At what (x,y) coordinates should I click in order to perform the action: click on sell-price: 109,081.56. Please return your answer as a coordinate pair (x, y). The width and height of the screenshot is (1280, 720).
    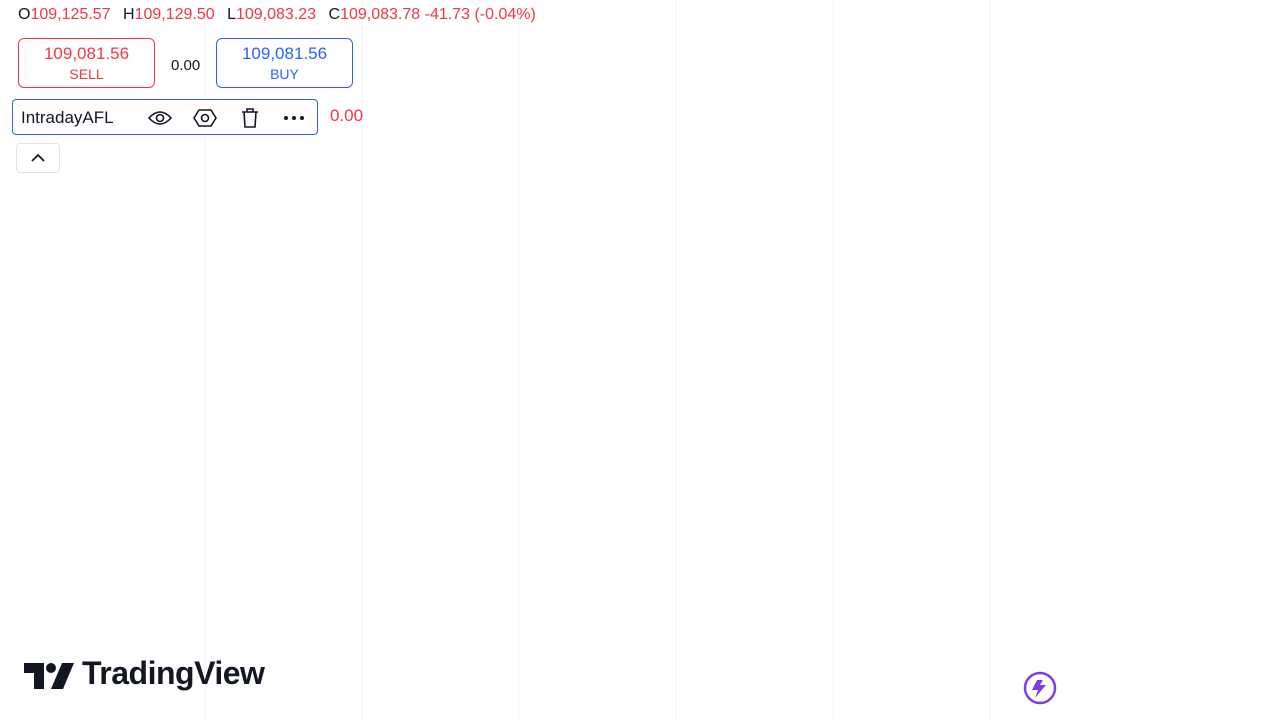
    Looking at the image, I should click on (86, 53).